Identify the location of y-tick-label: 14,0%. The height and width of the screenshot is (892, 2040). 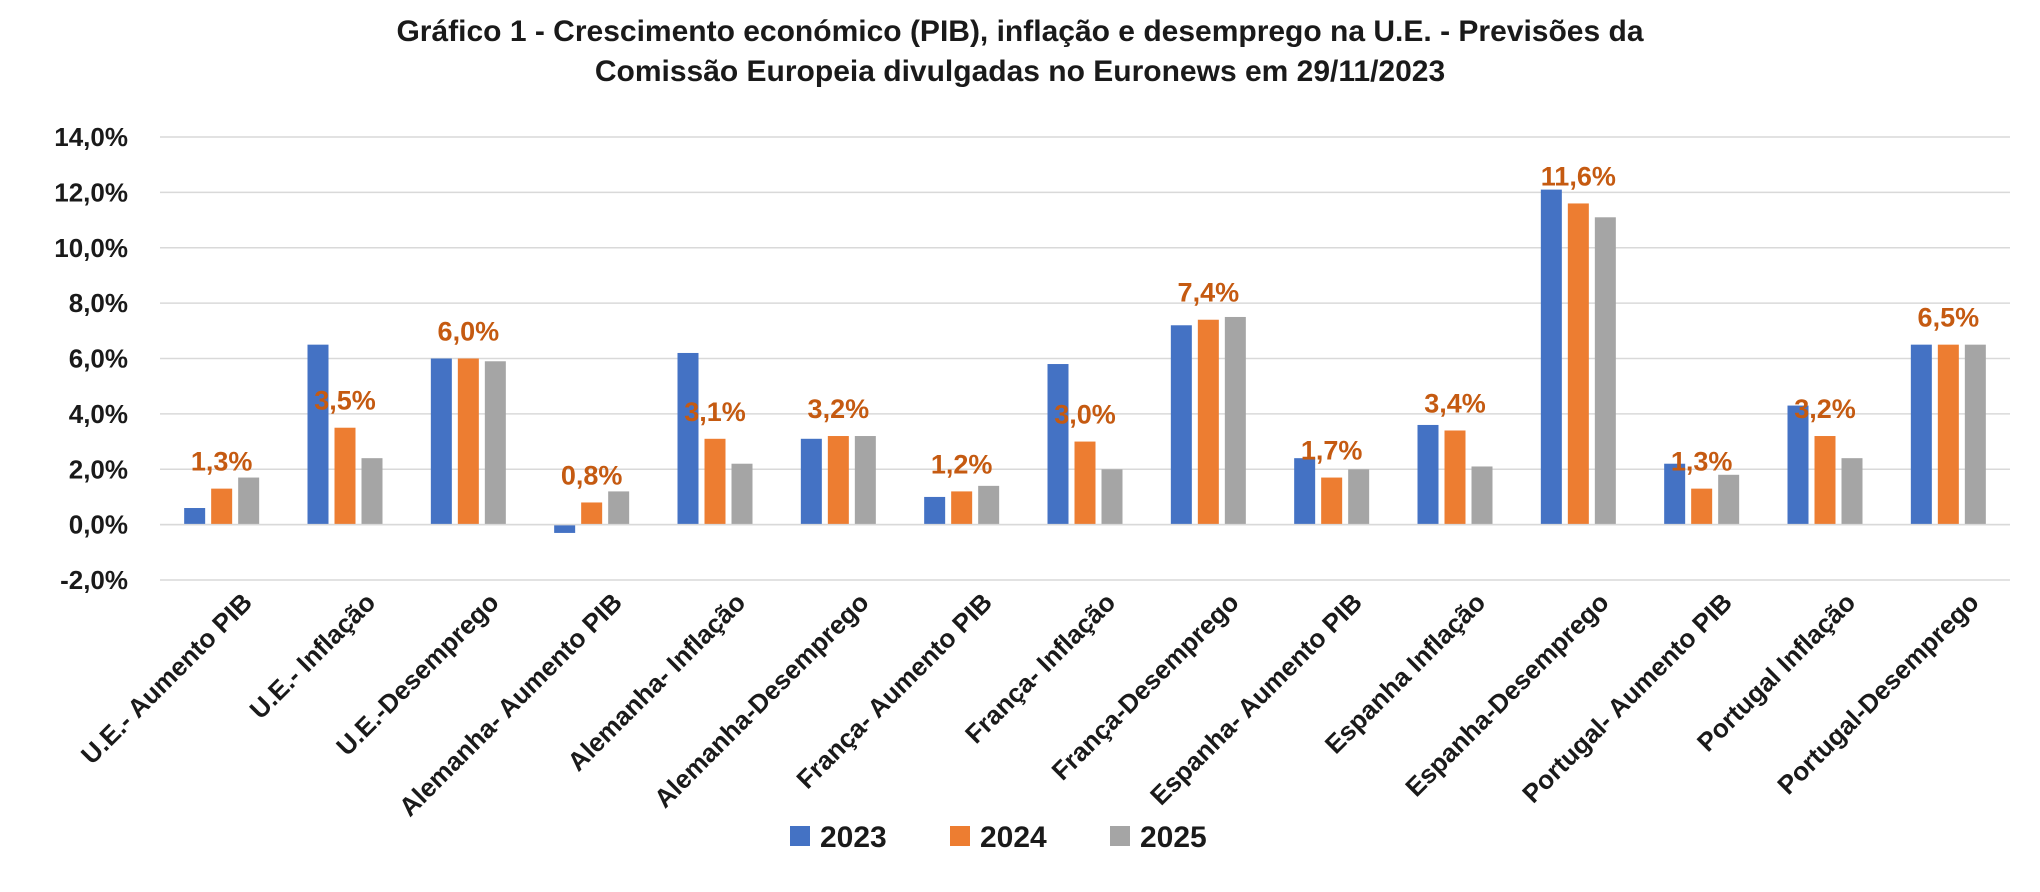
(91, 137).